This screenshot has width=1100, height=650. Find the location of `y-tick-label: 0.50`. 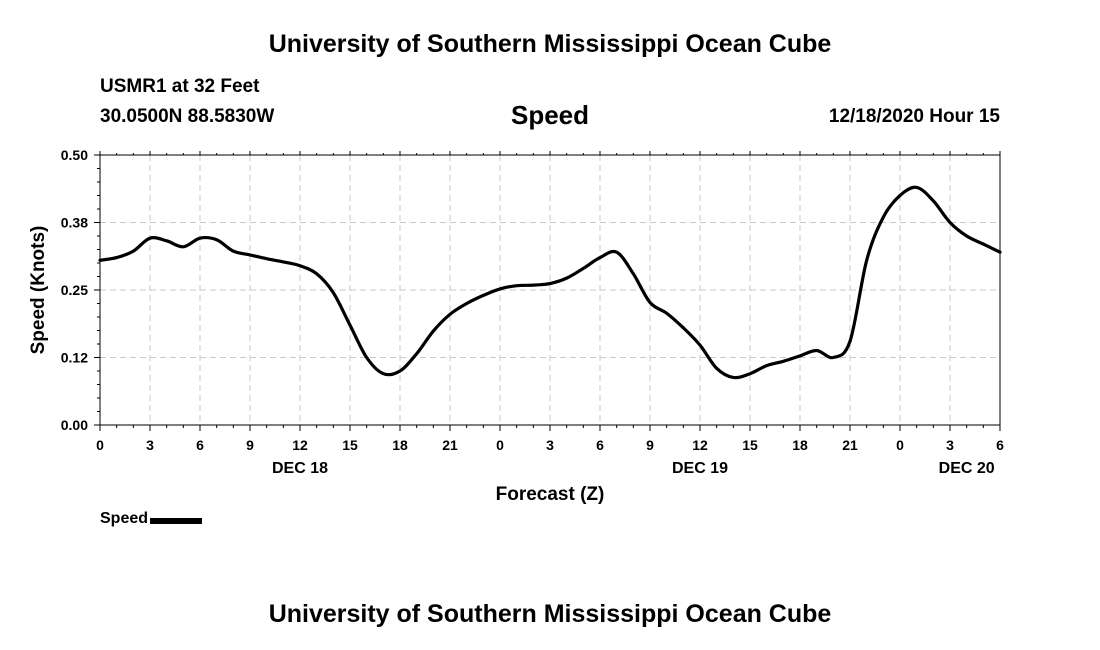

y-tick-label: 0.50 is located at coordinates (74, 155).